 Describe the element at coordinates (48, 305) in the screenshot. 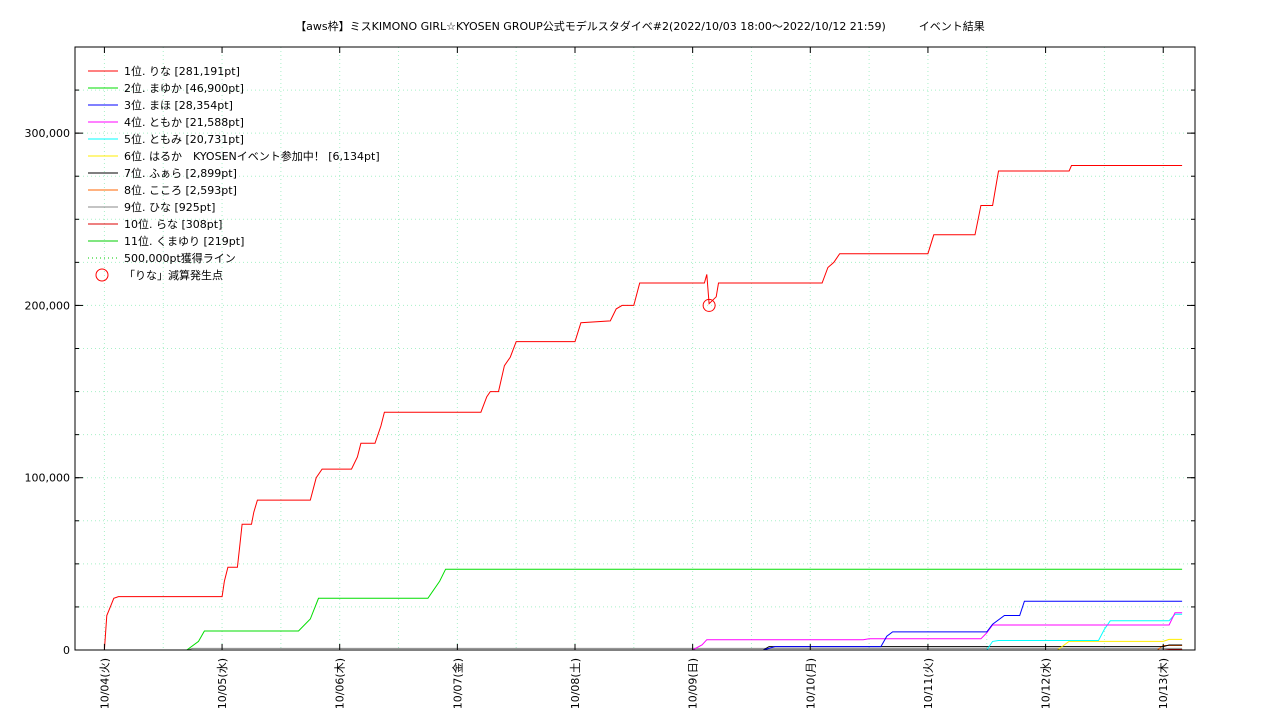

I see `y-tick-label: 200,000` at that location.